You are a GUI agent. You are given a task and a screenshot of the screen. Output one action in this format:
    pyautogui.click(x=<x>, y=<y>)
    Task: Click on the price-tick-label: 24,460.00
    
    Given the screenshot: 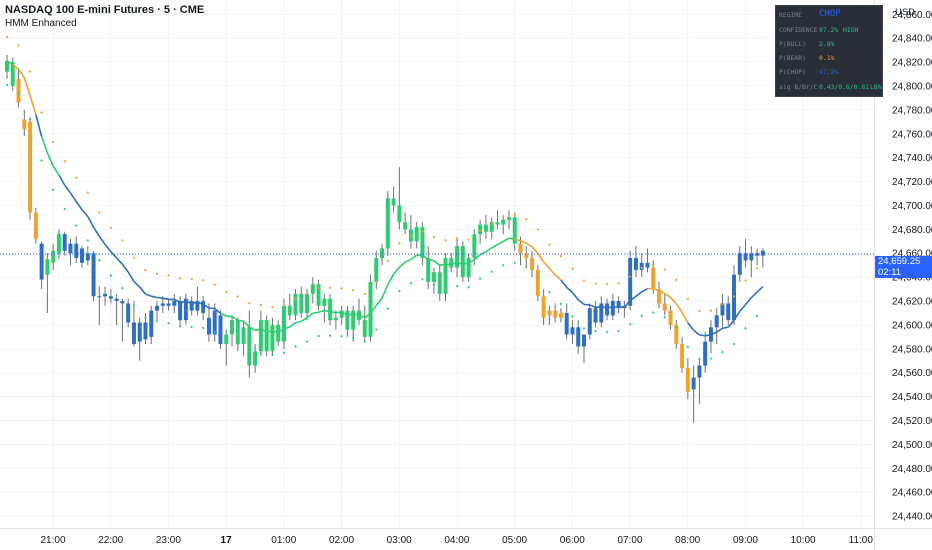 What is the action you would take?
    pyautogui.click(x=912, y=493)
    